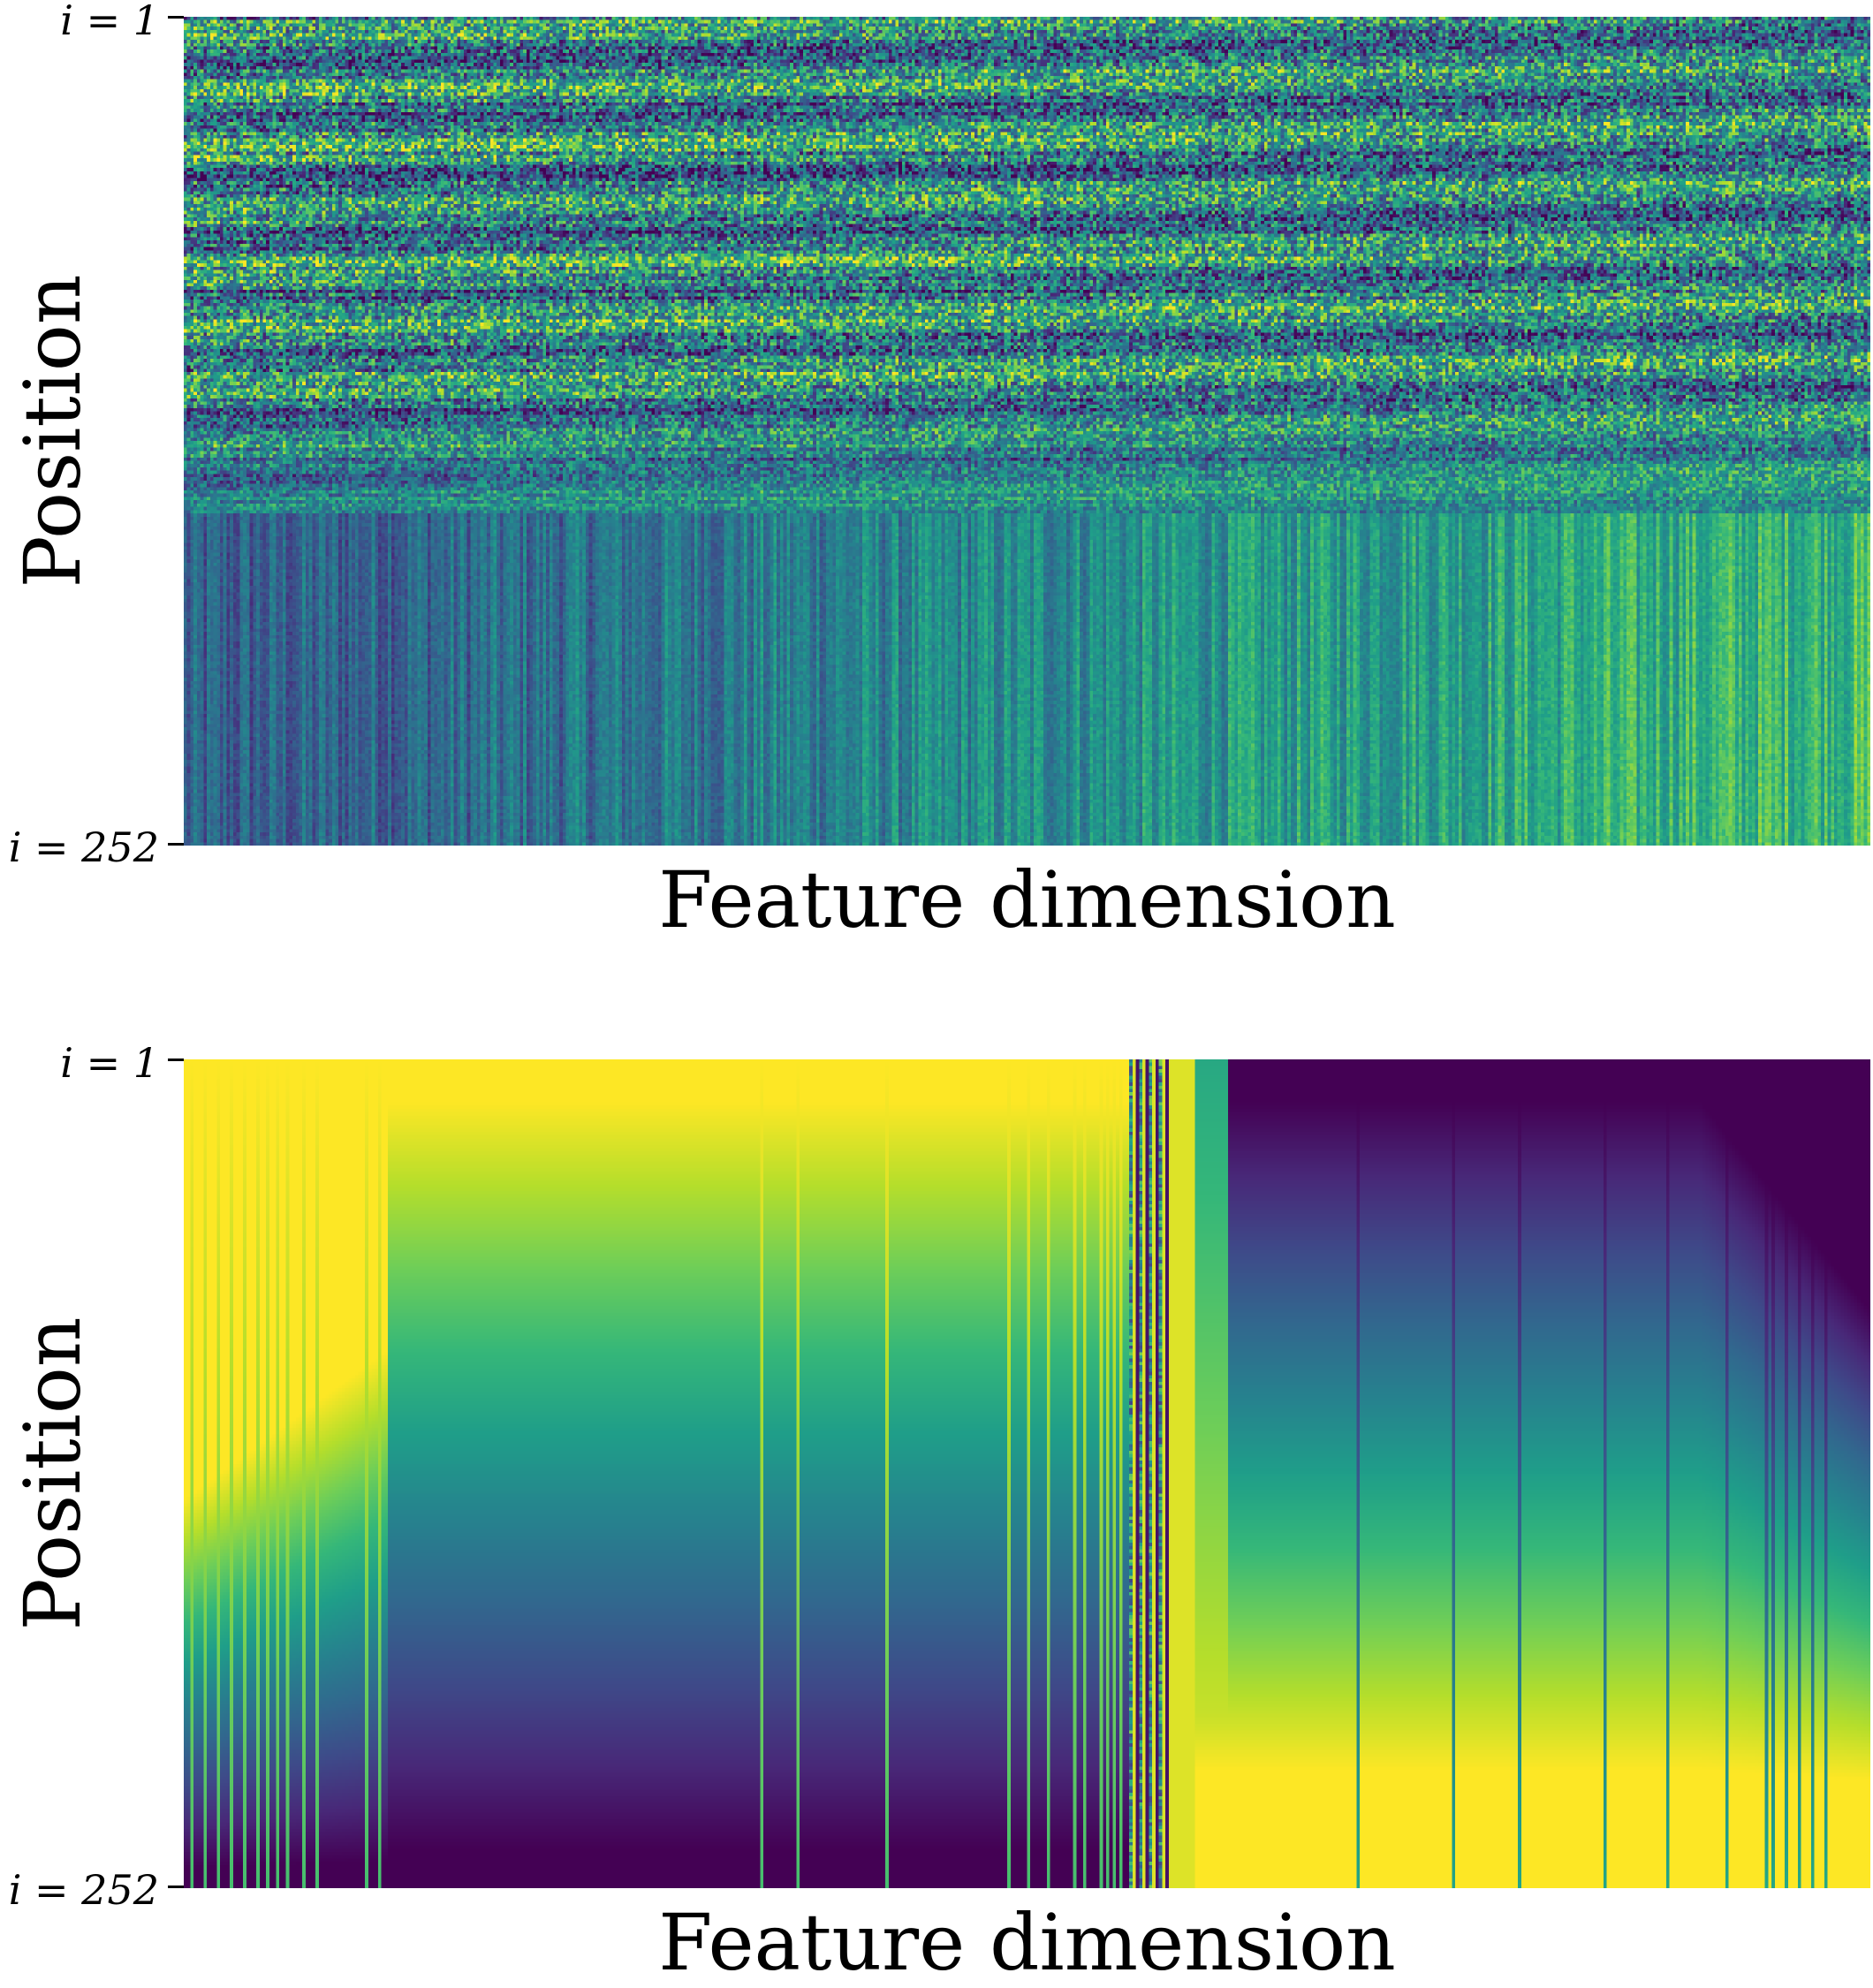 This screenshot has width=1873, height=1988. I want to click on ytick-top-start, so click(176, 17).